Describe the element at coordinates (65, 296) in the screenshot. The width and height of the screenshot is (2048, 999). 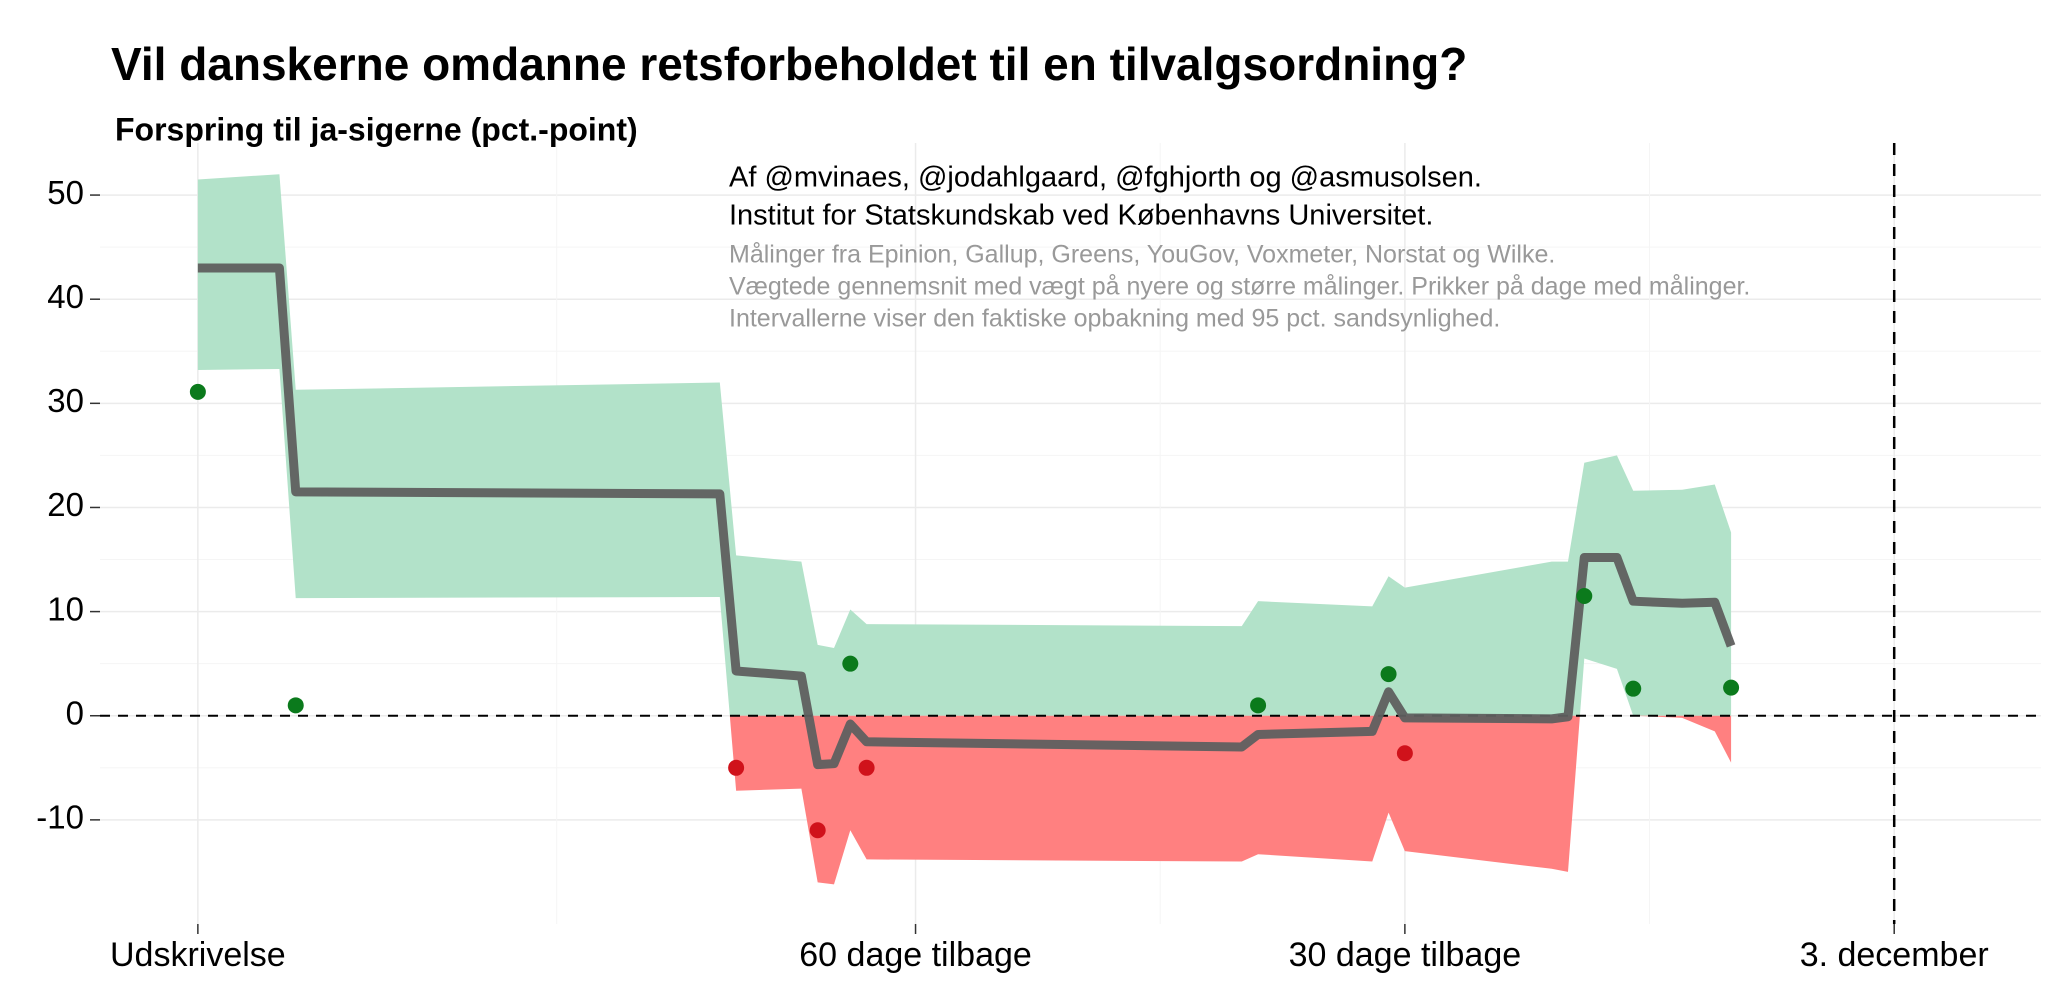
I see `y-tick-label: 40` at that location.